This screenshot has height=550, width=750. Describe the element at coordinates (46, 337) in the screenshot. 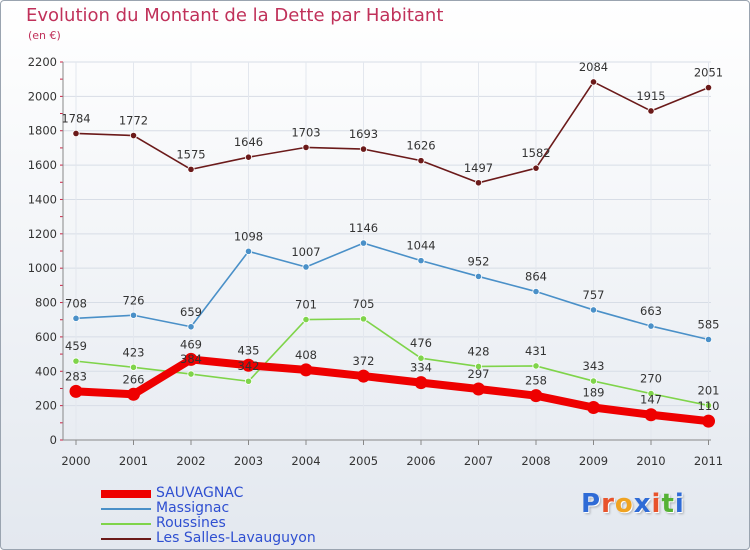

I see `y-tick-label: 600` at that location.